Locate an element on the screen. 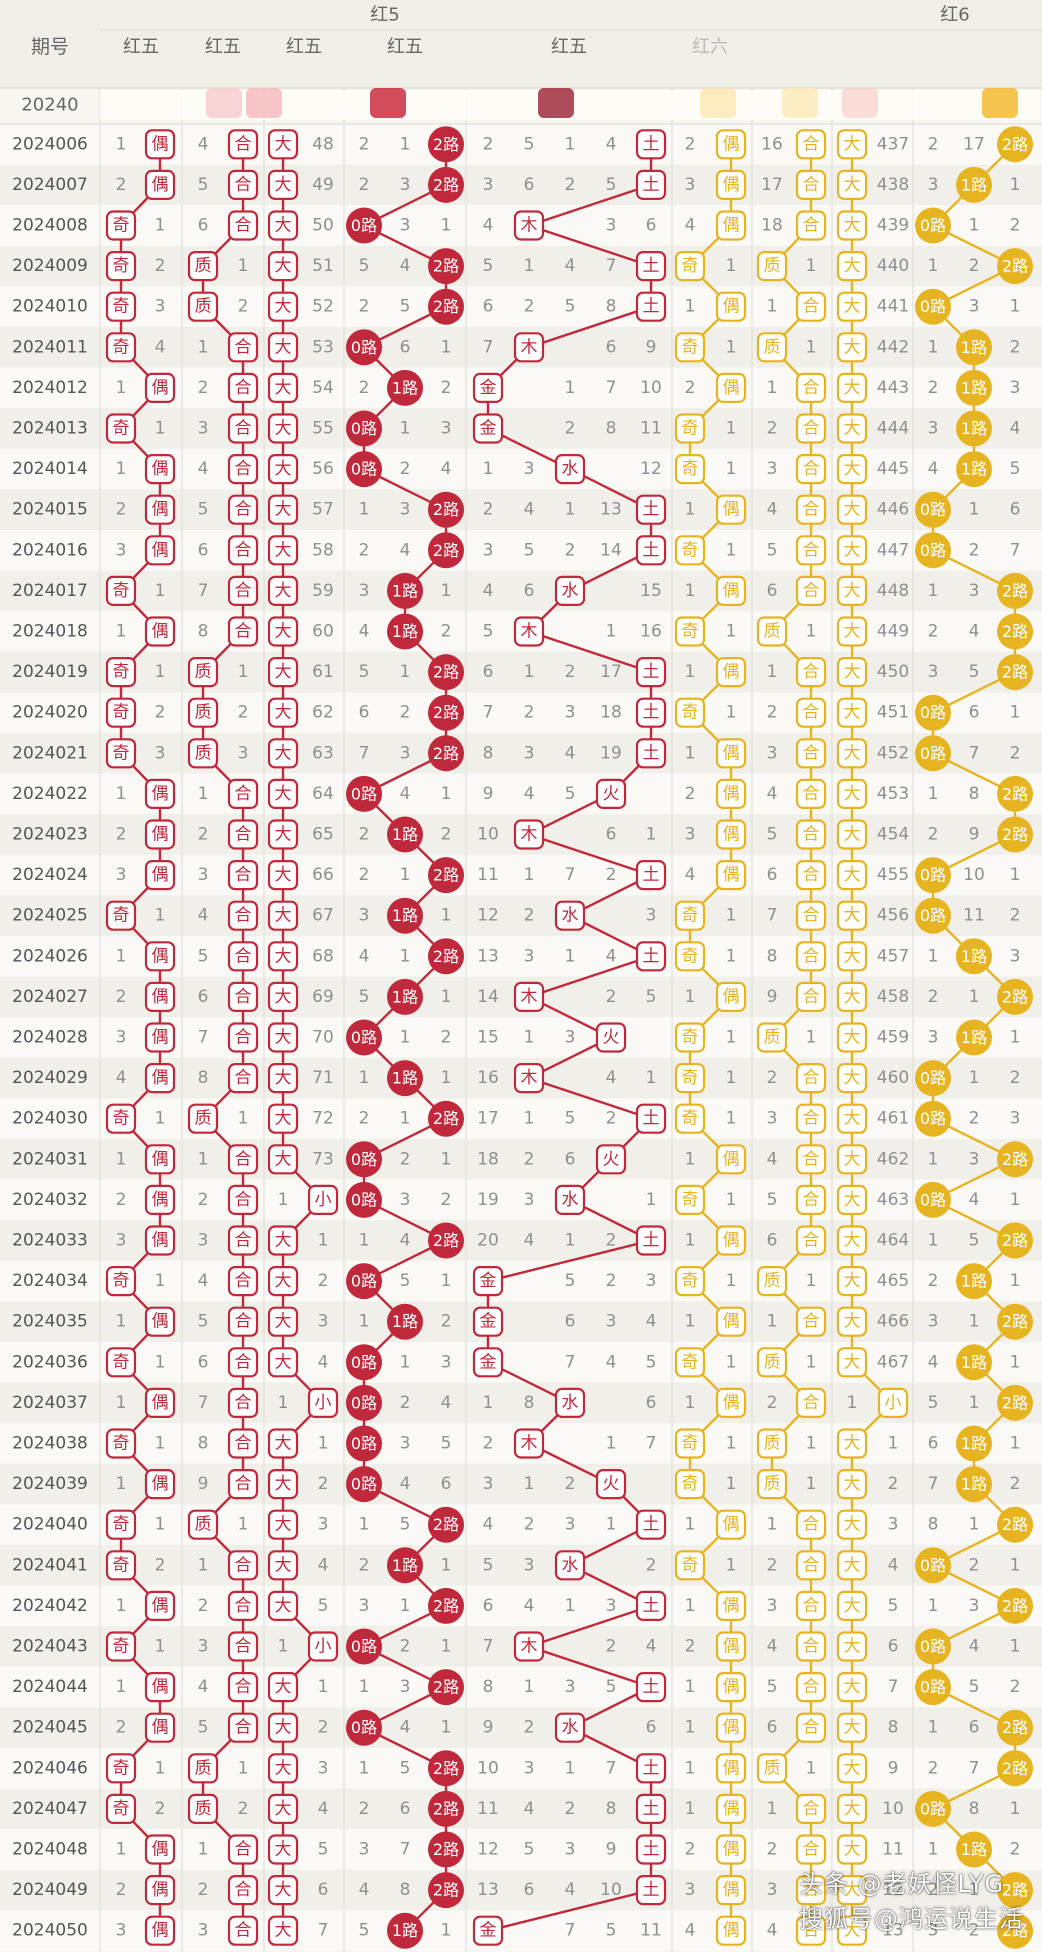  miss-count: 61 is located at coordinates (323, 672).